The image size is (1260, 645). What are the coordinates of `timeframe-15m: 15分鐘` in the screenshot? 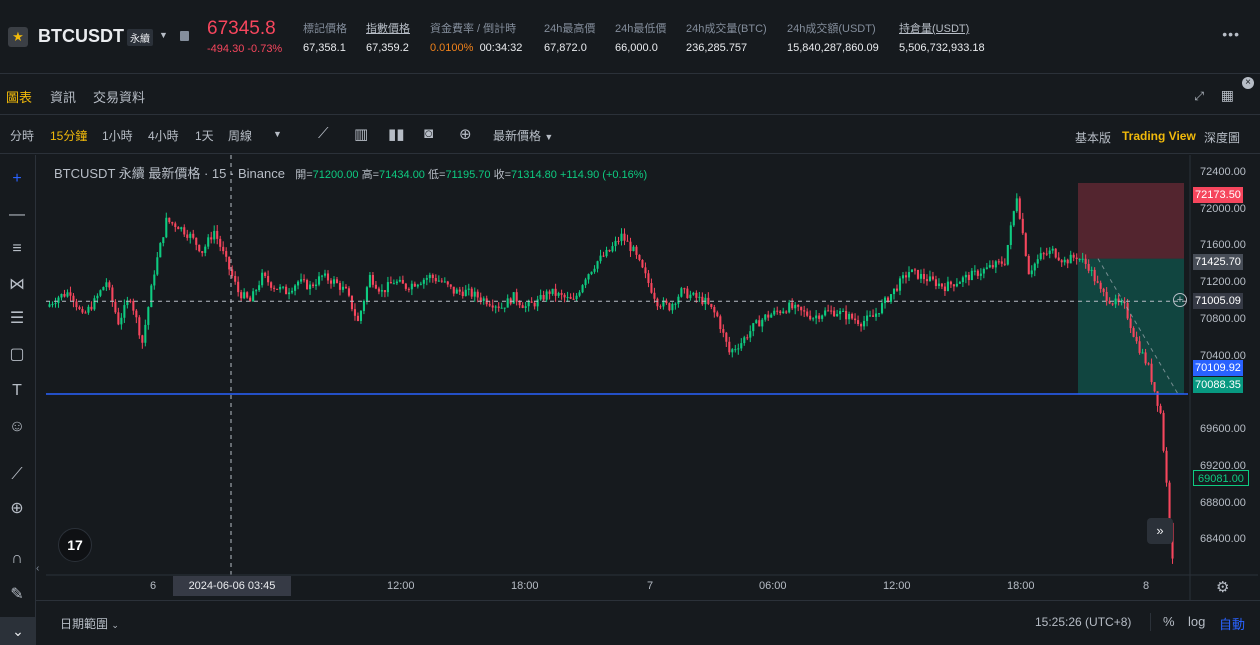 It's located at (69, 136).